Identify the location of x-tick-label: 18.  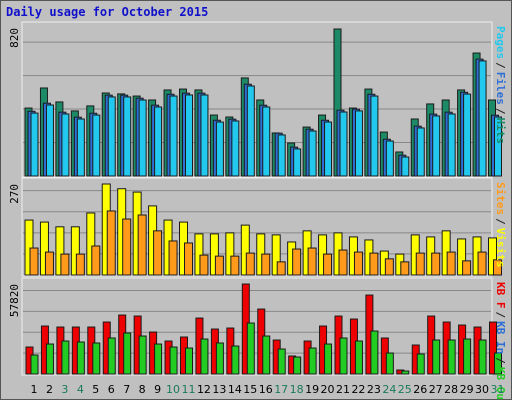
(297, 389).